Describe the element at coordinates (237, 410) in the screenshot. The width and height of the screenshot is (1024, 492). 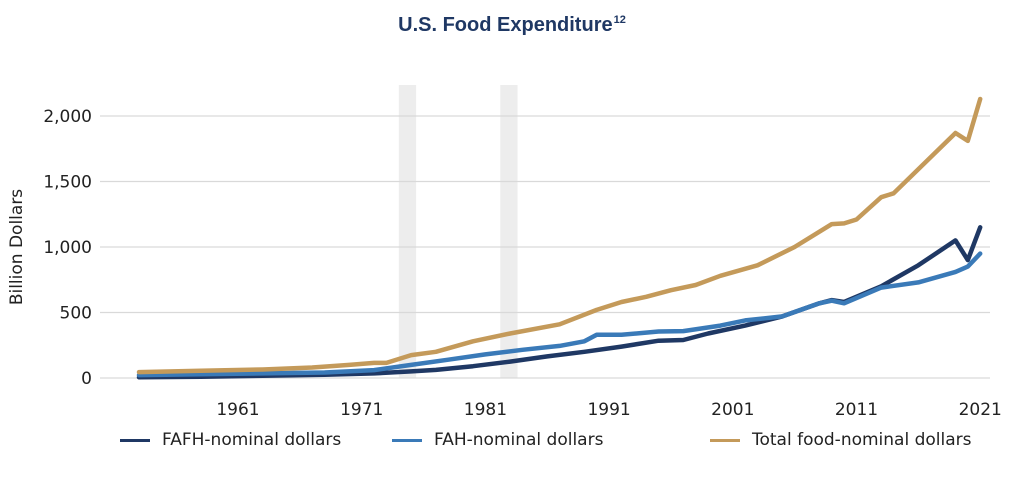
I see `x-tick-label: 1961` at that location.